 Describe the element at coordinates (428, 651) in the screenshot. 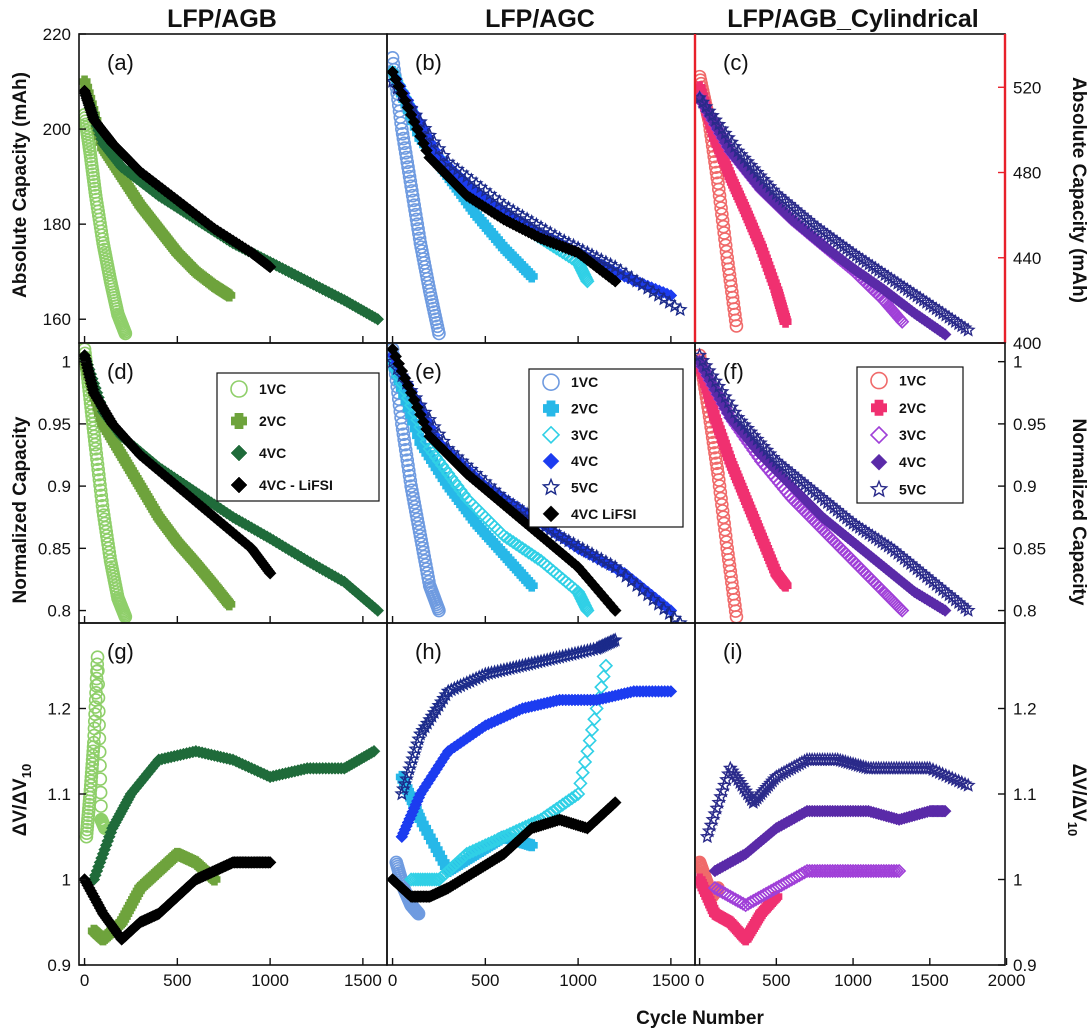

I see `panel-label: (h)` at that location.